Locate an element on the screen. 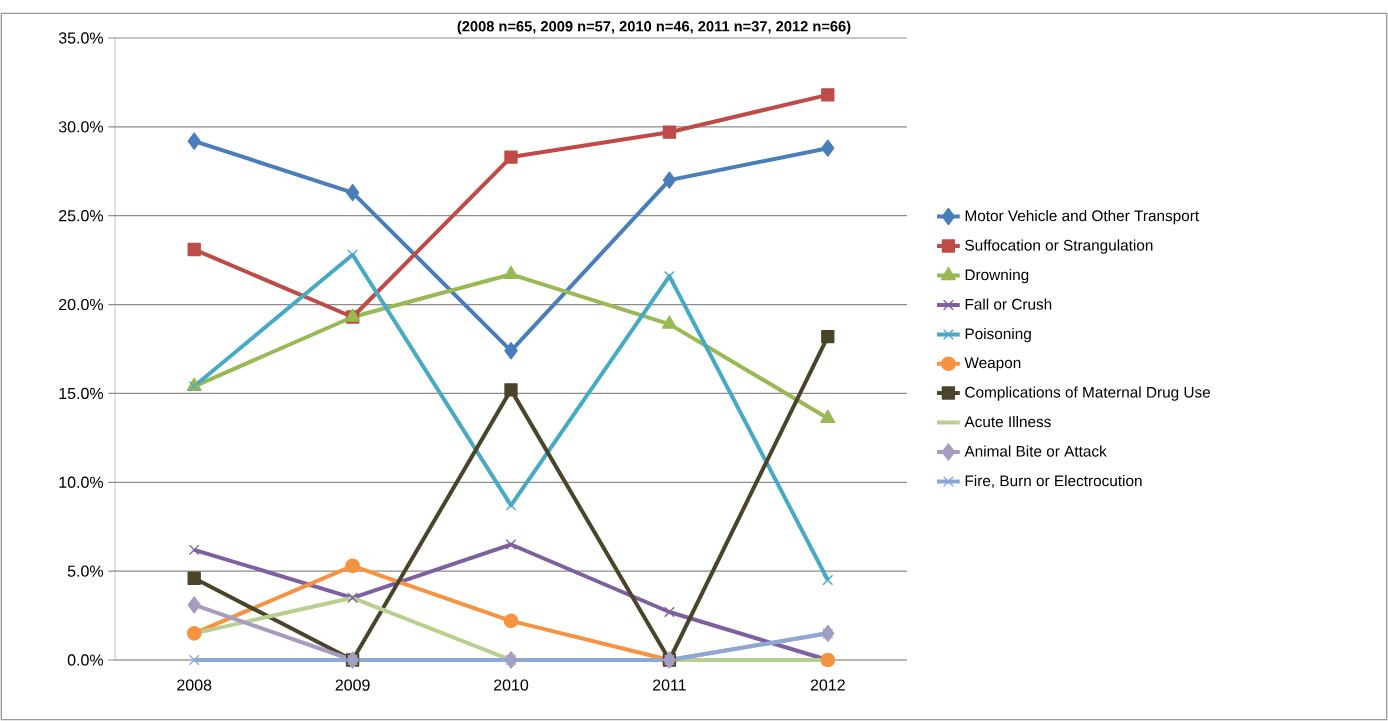 Image resolution: width=1388 pixels, height=721 pixels. x-tick-label: 2012 is located at coordinates (827, 685).